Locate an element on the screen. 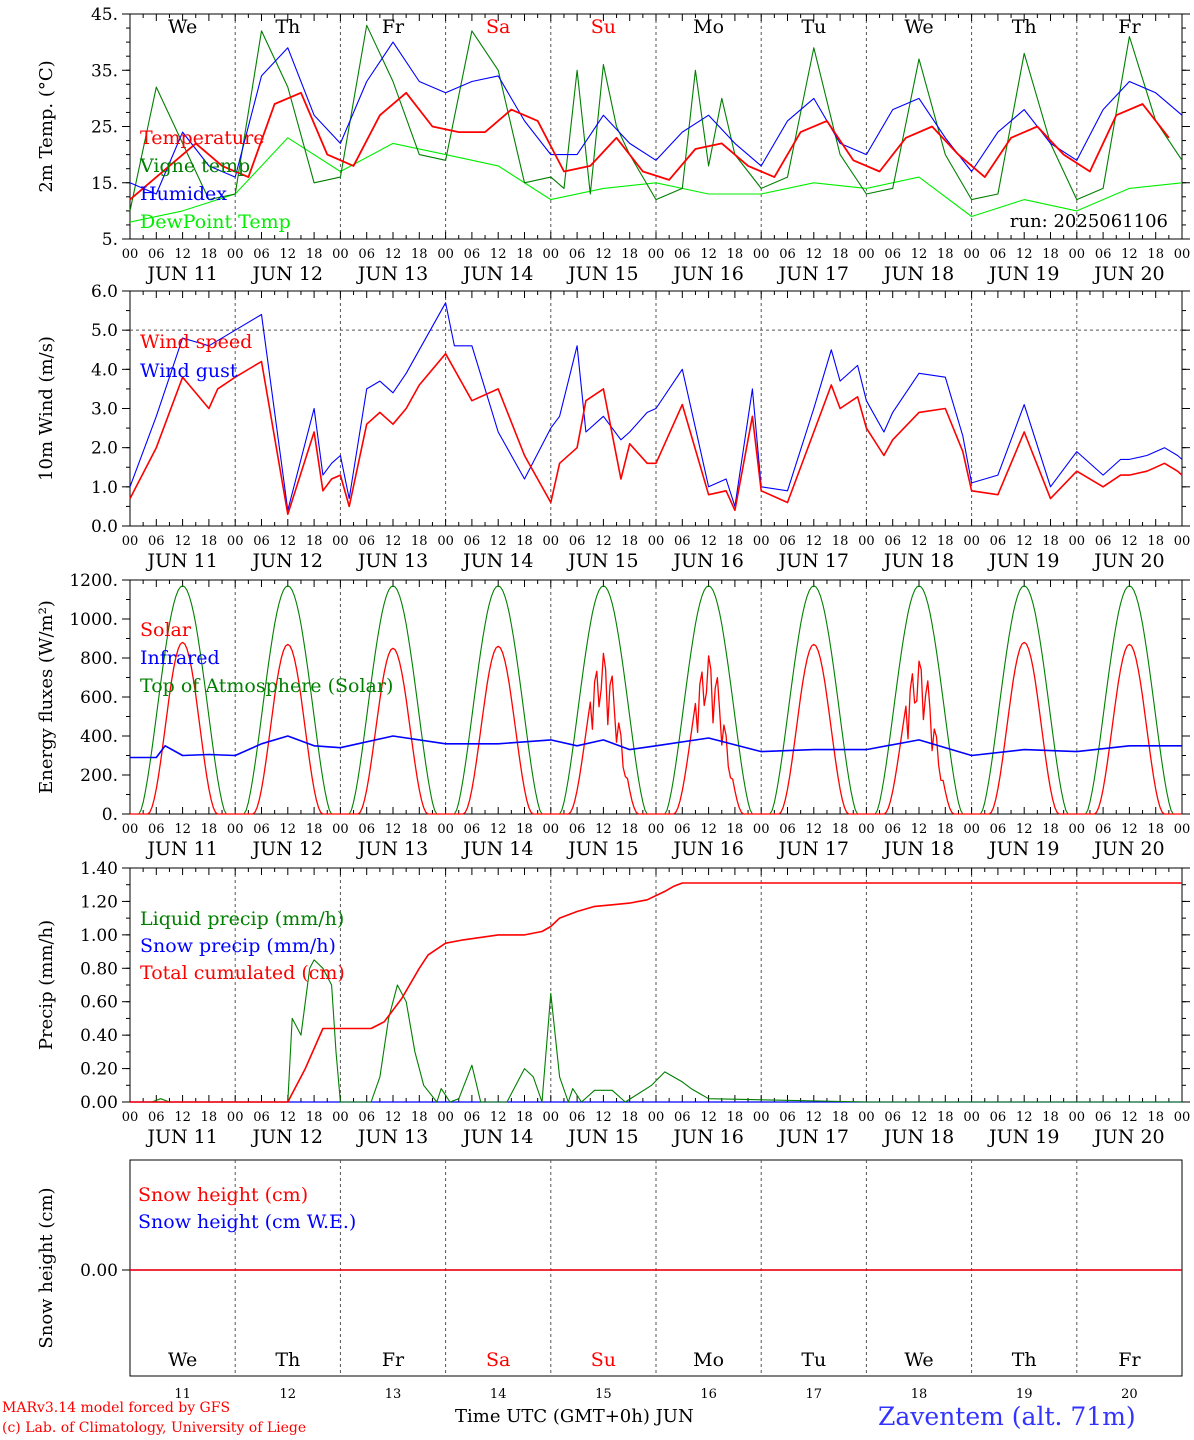 The width and height of the screenshot is (1194, 1440). y-axis-label: Snow height (cm) is located at coordinates (46, 1267).